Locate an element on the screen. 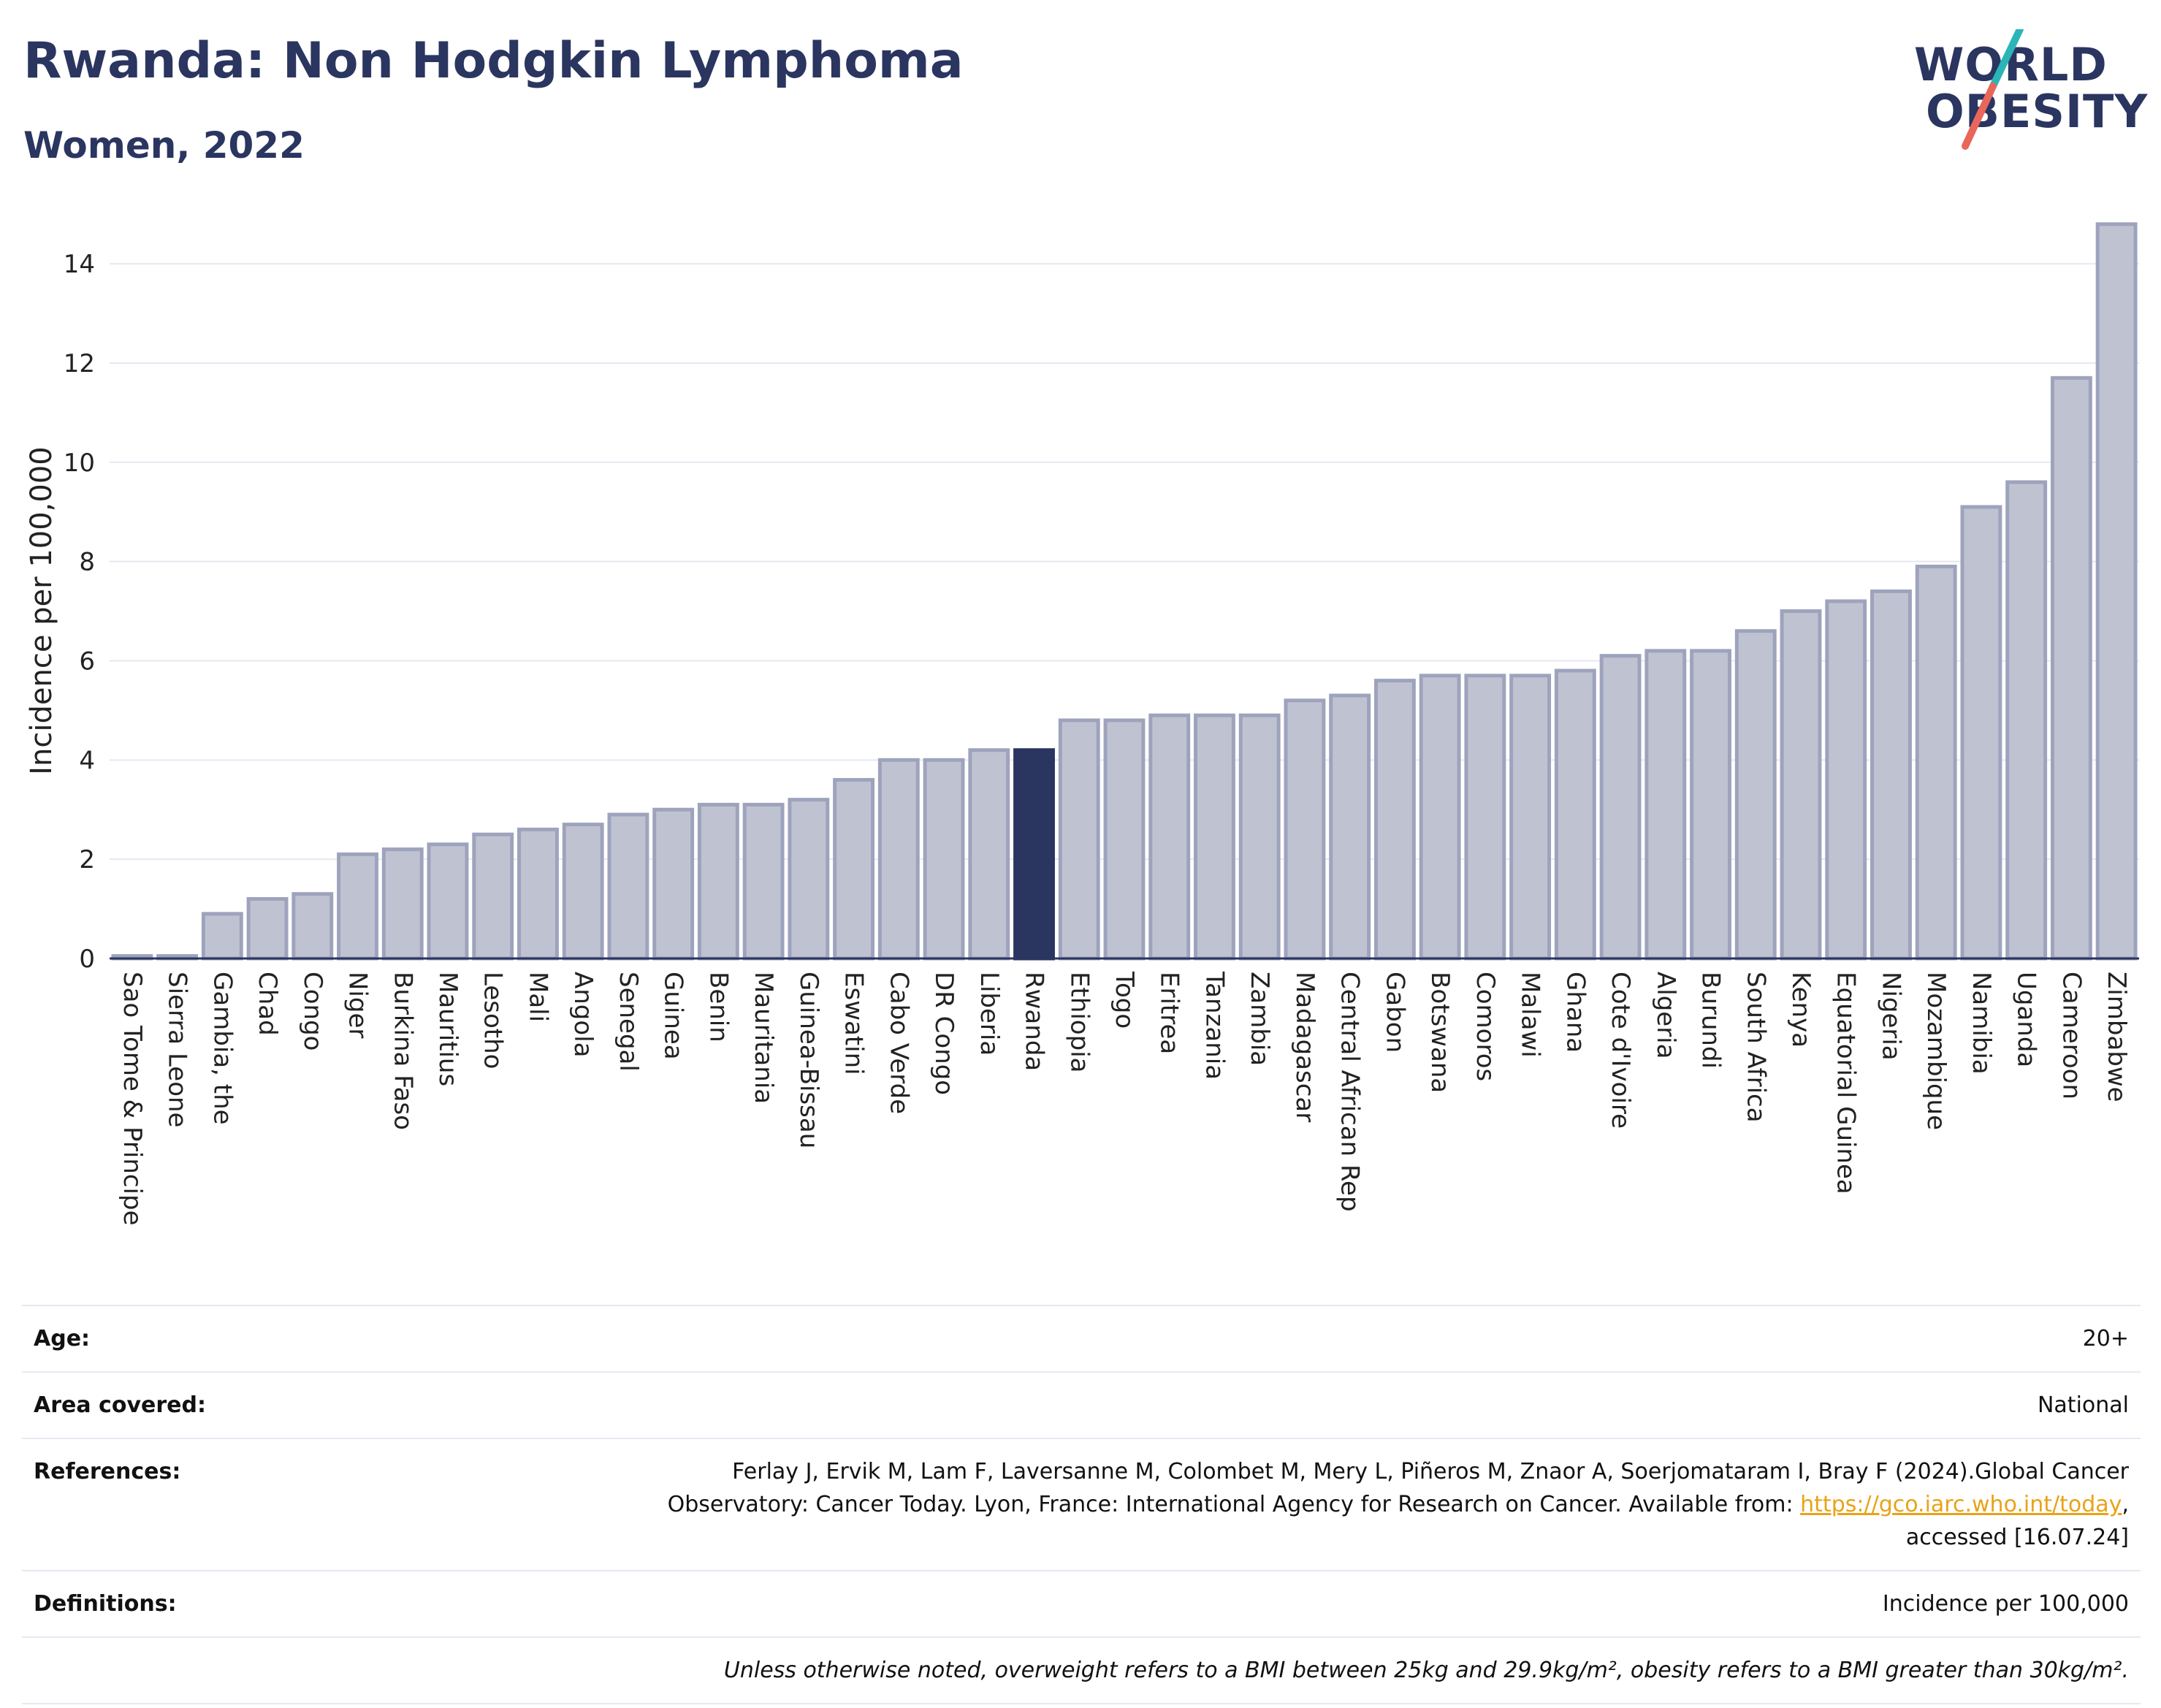 This screenshot has height=1708, width=2161. chart-title: Rwanda: Non Hodgkin Lymphoma is located at coordinates (493, 61).